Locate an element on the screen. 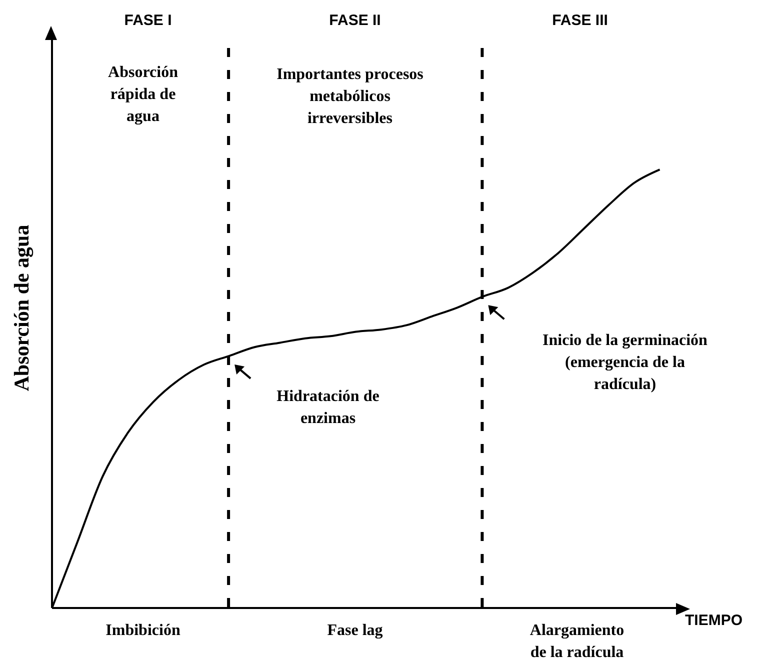  annotation: Inicio de la germinación (emergencia de la radícula) is located at coordinates (625, 363).